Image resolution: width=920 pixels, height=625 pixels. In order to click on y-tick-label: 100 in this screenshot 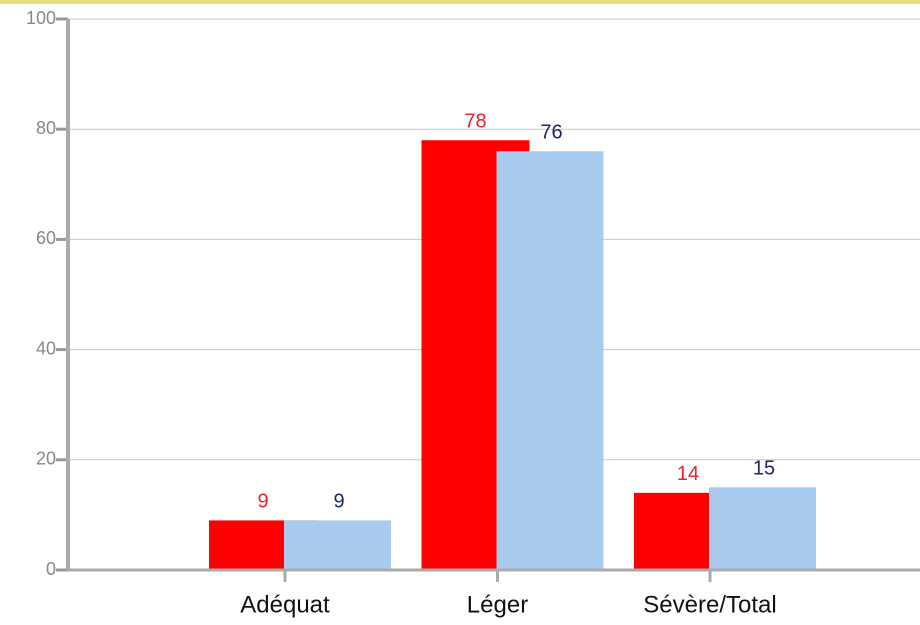, I will do `click(41, 18)`.